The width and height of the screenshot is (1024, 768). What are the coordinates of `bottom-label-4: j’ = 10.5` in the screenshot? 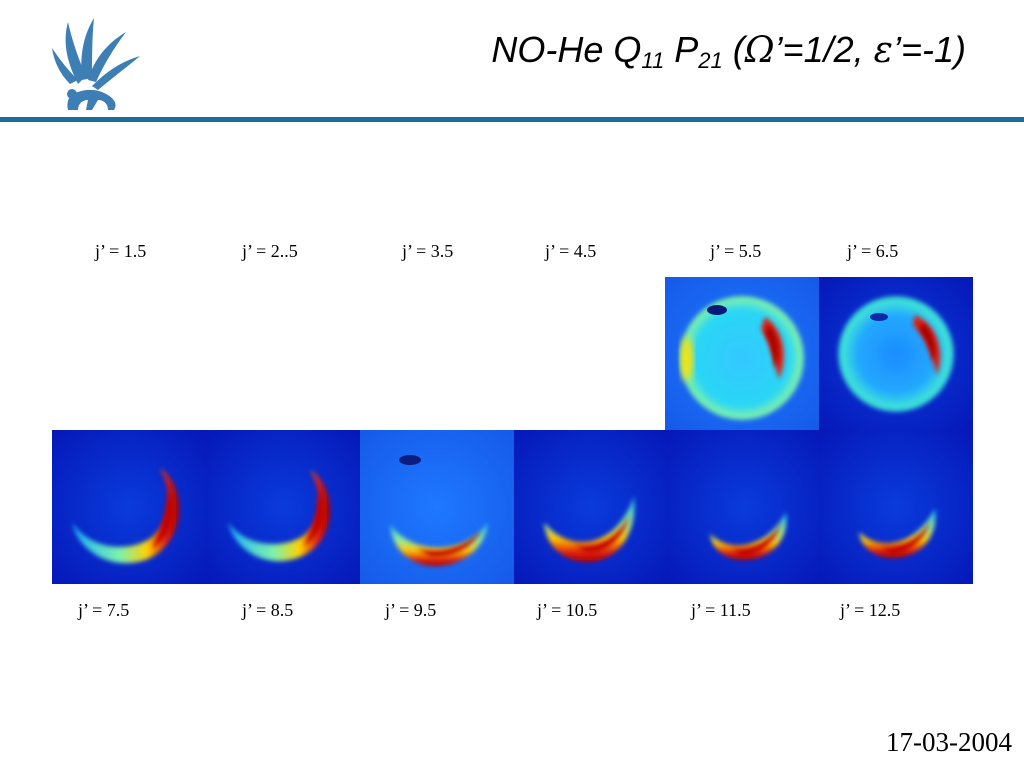 It's located at (567, 610).